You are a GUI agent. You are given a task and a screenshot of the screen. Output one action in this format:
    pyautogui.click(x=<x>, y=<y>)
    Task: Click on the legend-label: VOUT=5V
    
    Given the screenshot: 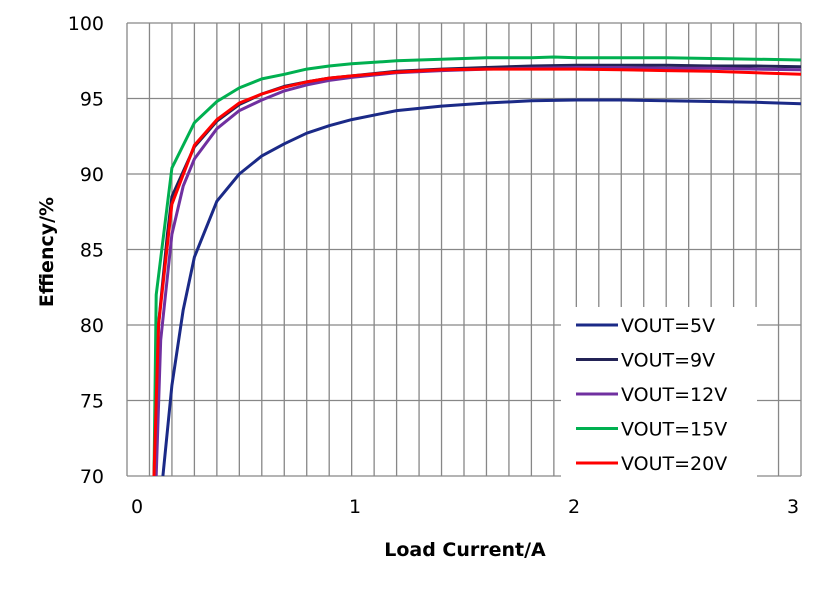 What is the action you would take?
    pyautogui.click(x=668, y=326)
    